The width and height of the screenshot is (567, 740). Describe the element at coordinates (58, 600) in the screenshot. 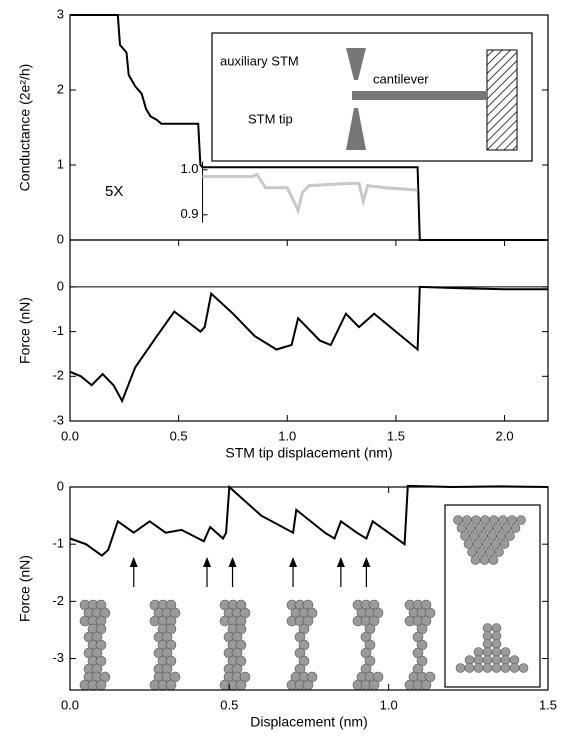

I see `y-tick-label: -2` at that location.